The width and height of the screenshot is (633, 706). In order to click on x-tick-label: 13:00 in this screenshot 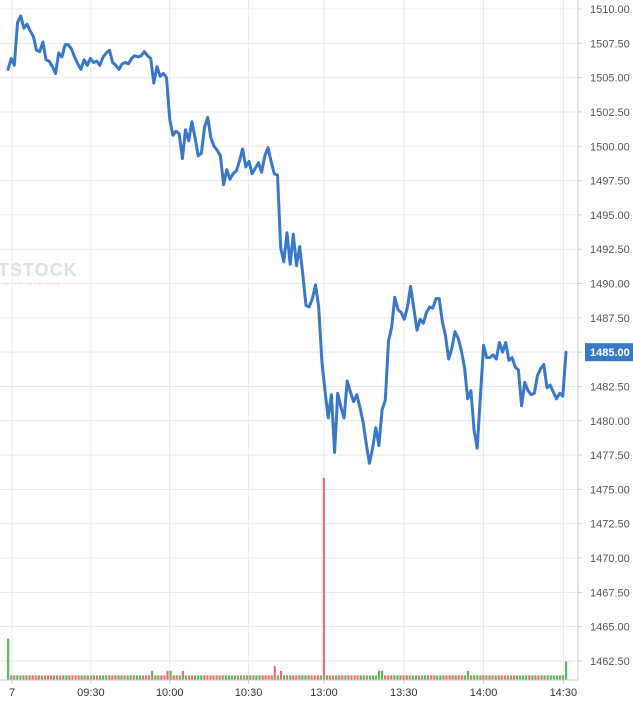, I will do `click(324, 693)`.